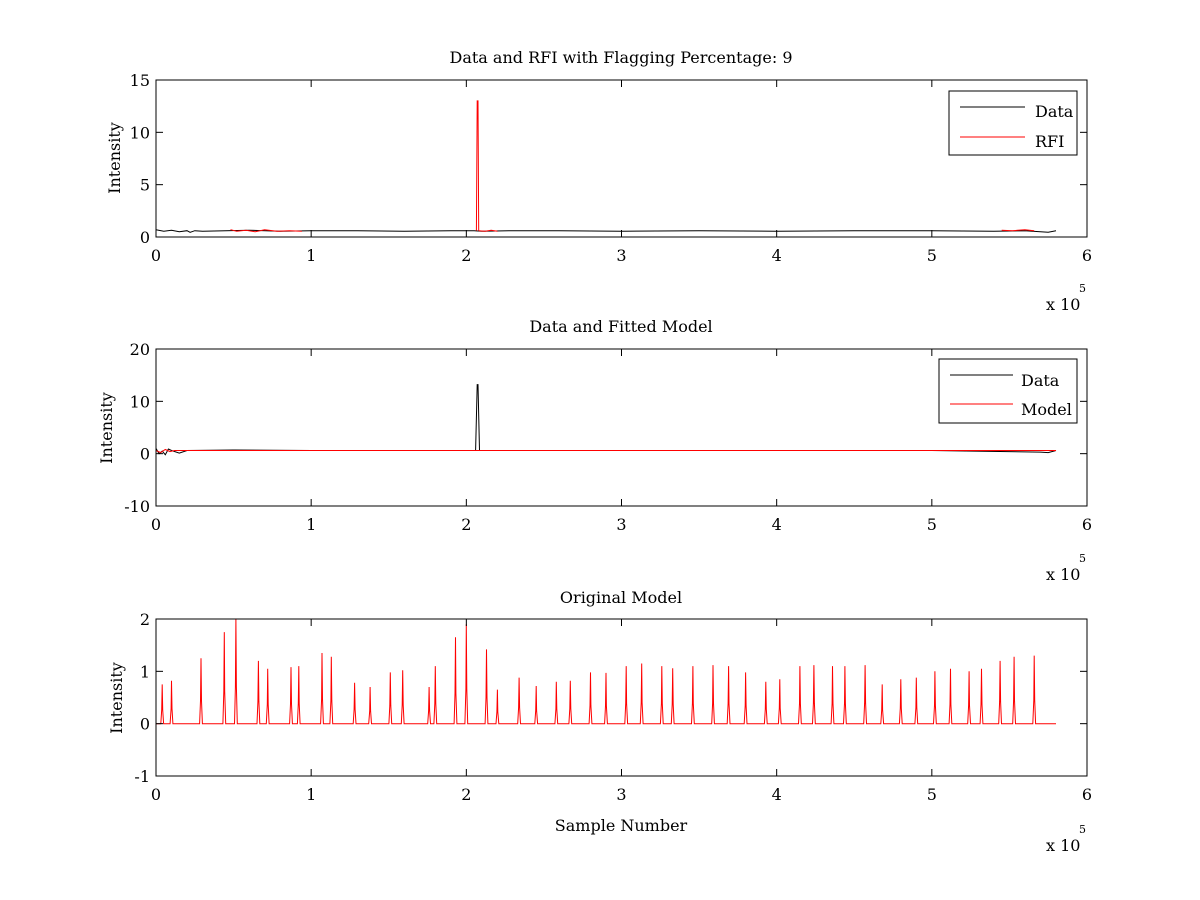  Describe the element at coordinates (620, 326) in the screenshot. I see `chart-title: Data and Fitted Model` at that location.